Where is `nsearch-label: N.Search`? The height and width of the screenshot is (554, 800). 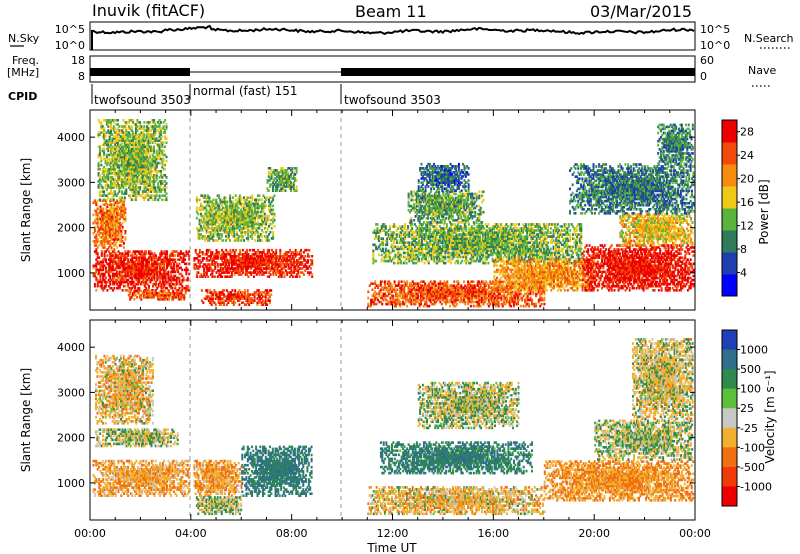 nsearch-label: N.Search is located at coordinates (769, 38).